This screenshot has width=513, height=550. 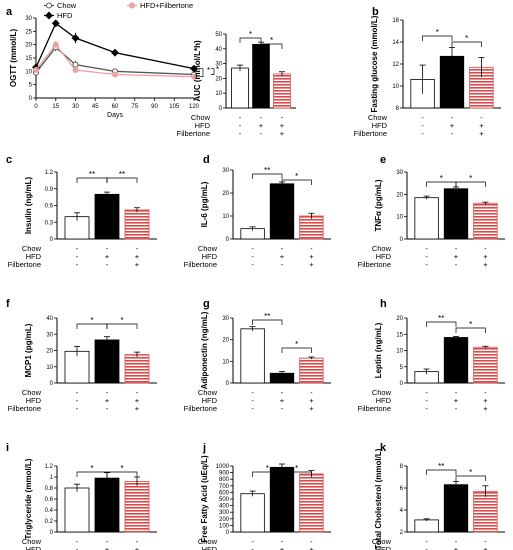 I want to click on chart-b-ytick-label-4: 16, so click(x=395, y=21).